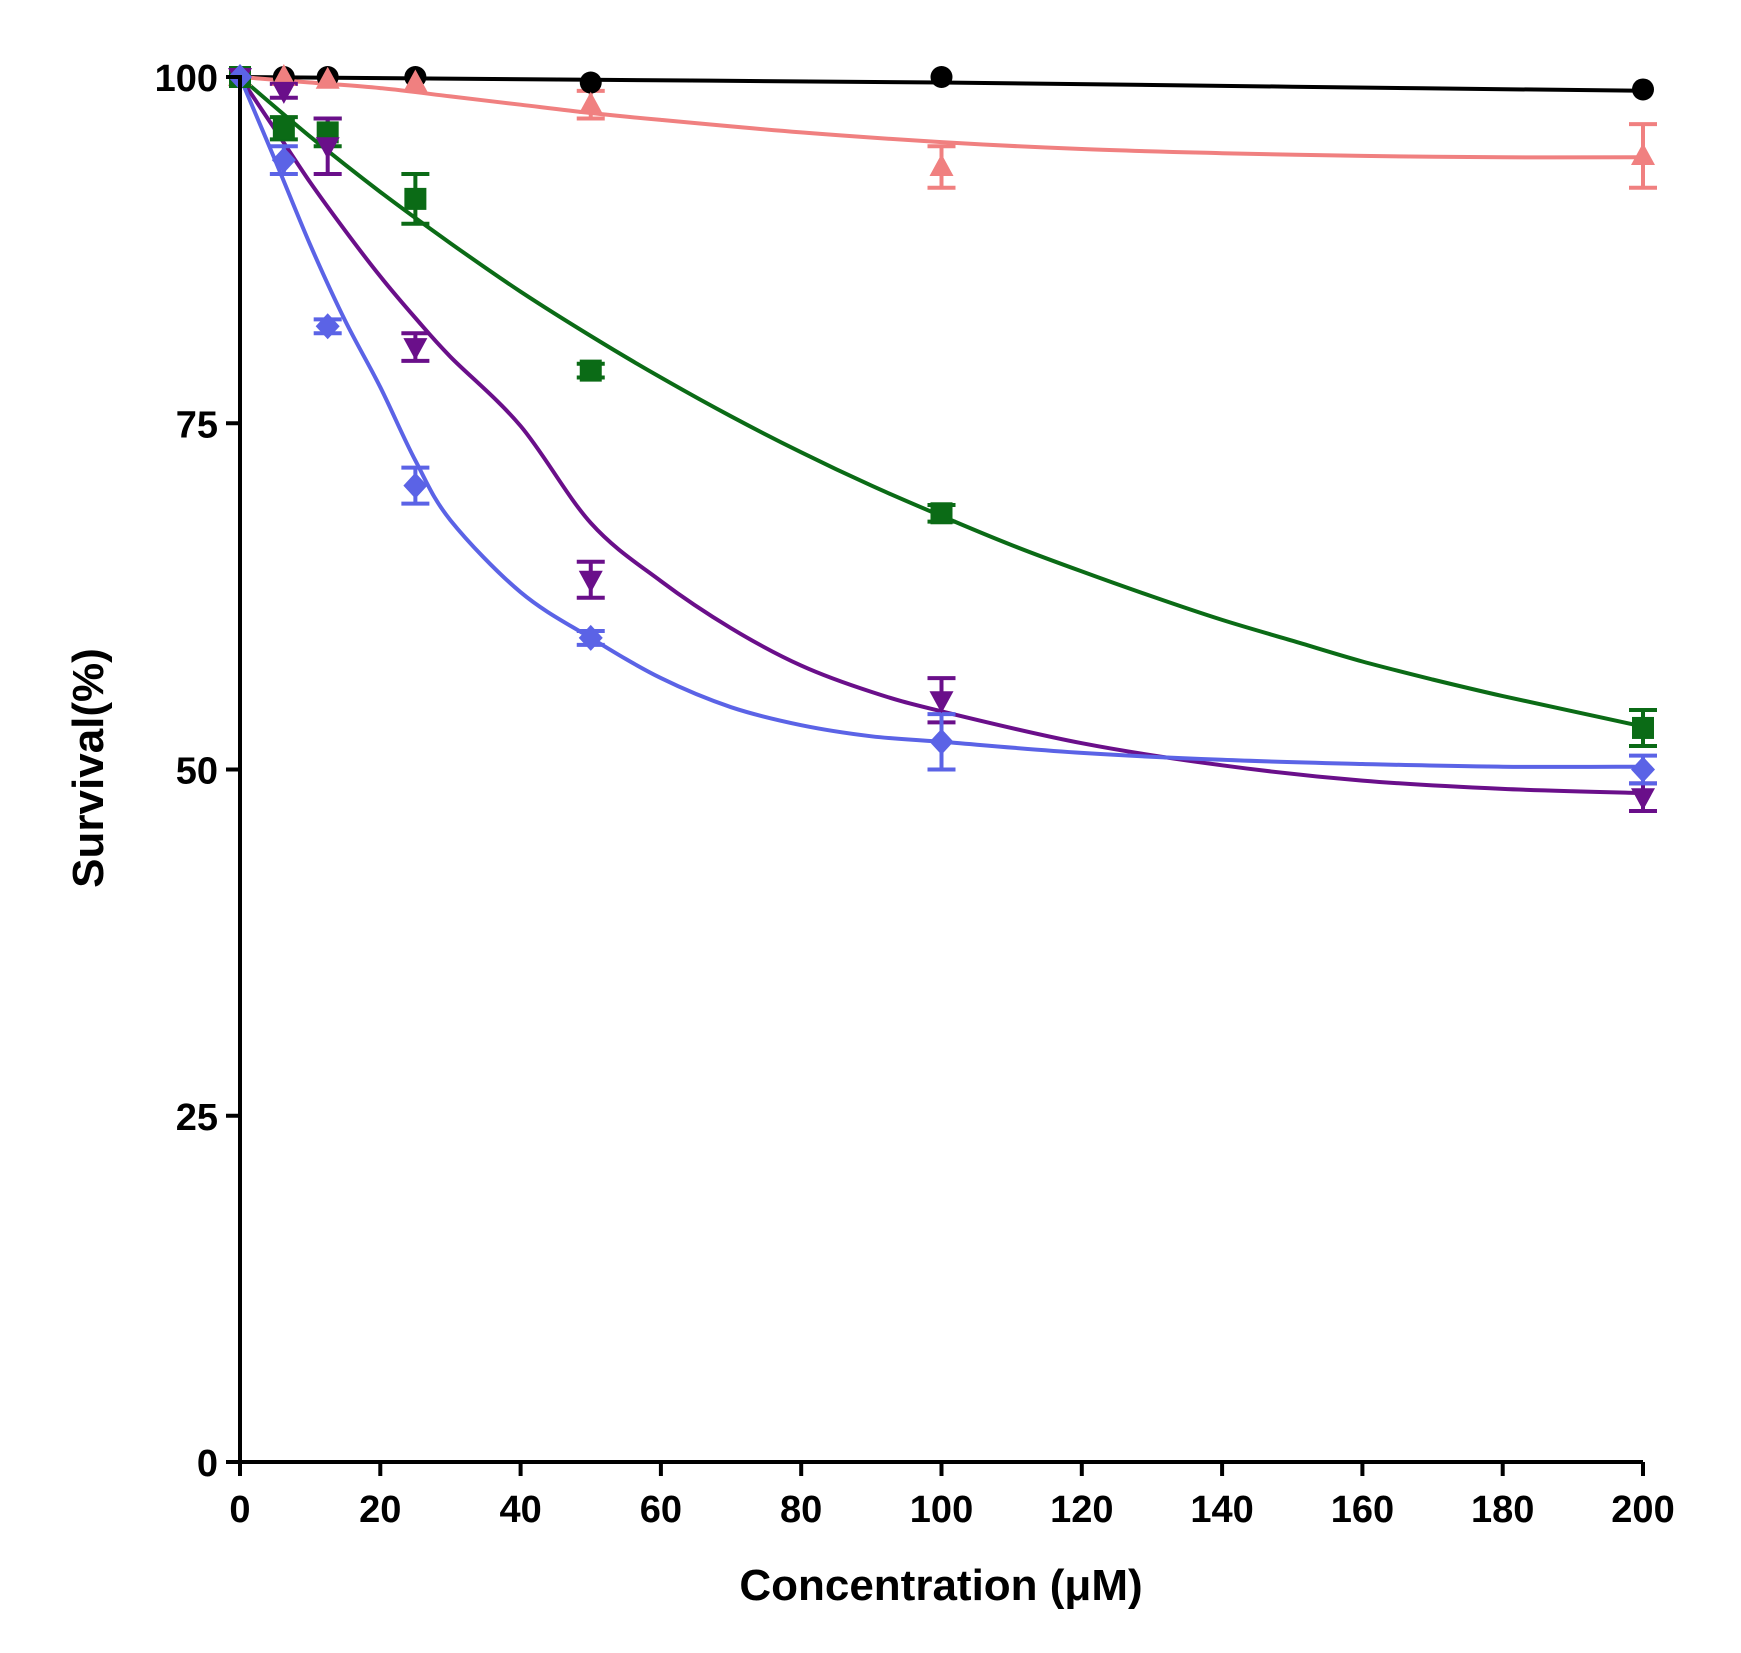 The width and height of the screenshot is (1741, 1653). What do you see at coordinates (1502, 1510) in the screenshot?
I see `x-tick-label-180: 180` at bounding box center [1502, 1510].